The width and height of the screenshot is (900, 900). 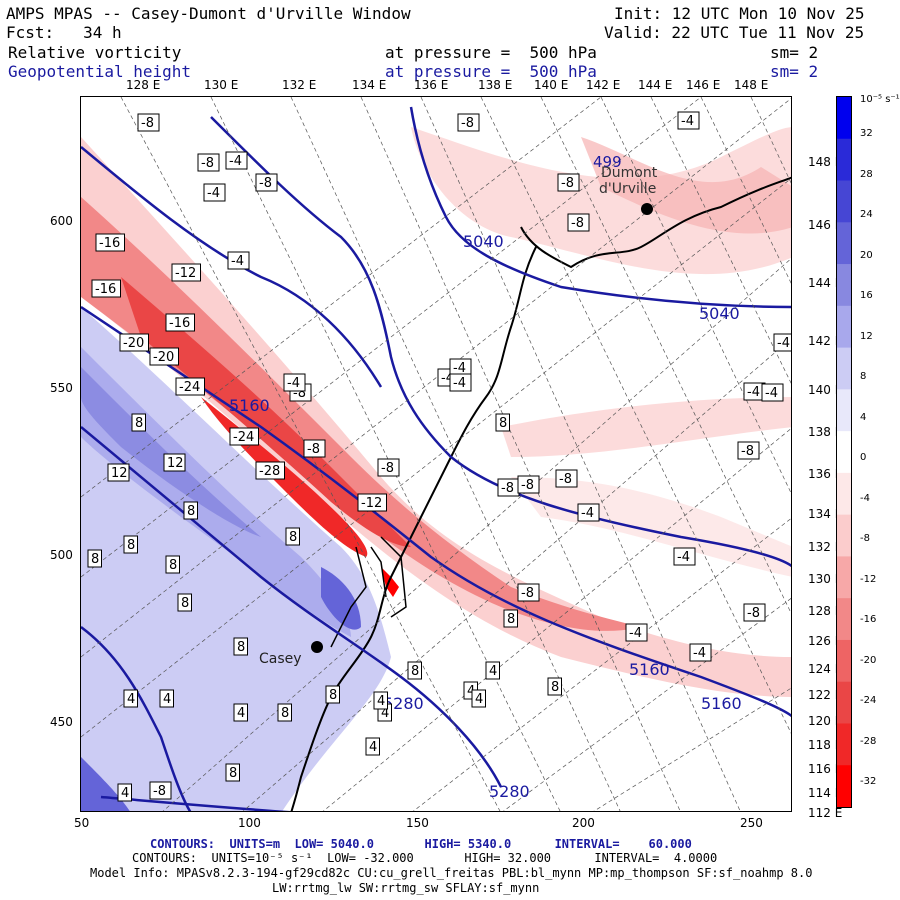 What do you see at coordinates (868, 700) in the screenshot?
I see `colorbar-label: -24` at bounding box center [868, 700].